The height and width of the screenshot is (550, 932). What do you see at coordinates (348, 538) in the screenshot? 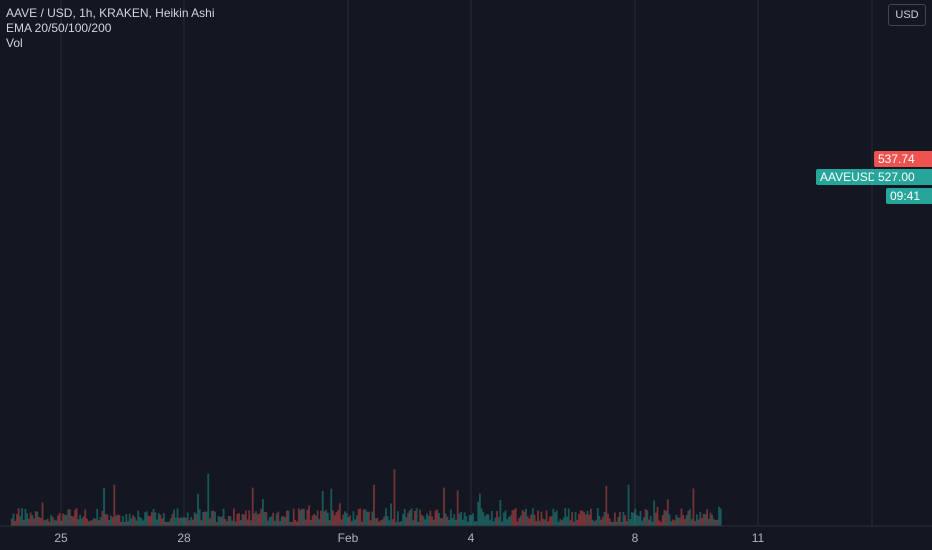
I see `x-tick-label: Feb` at bounding box center [348, 538].